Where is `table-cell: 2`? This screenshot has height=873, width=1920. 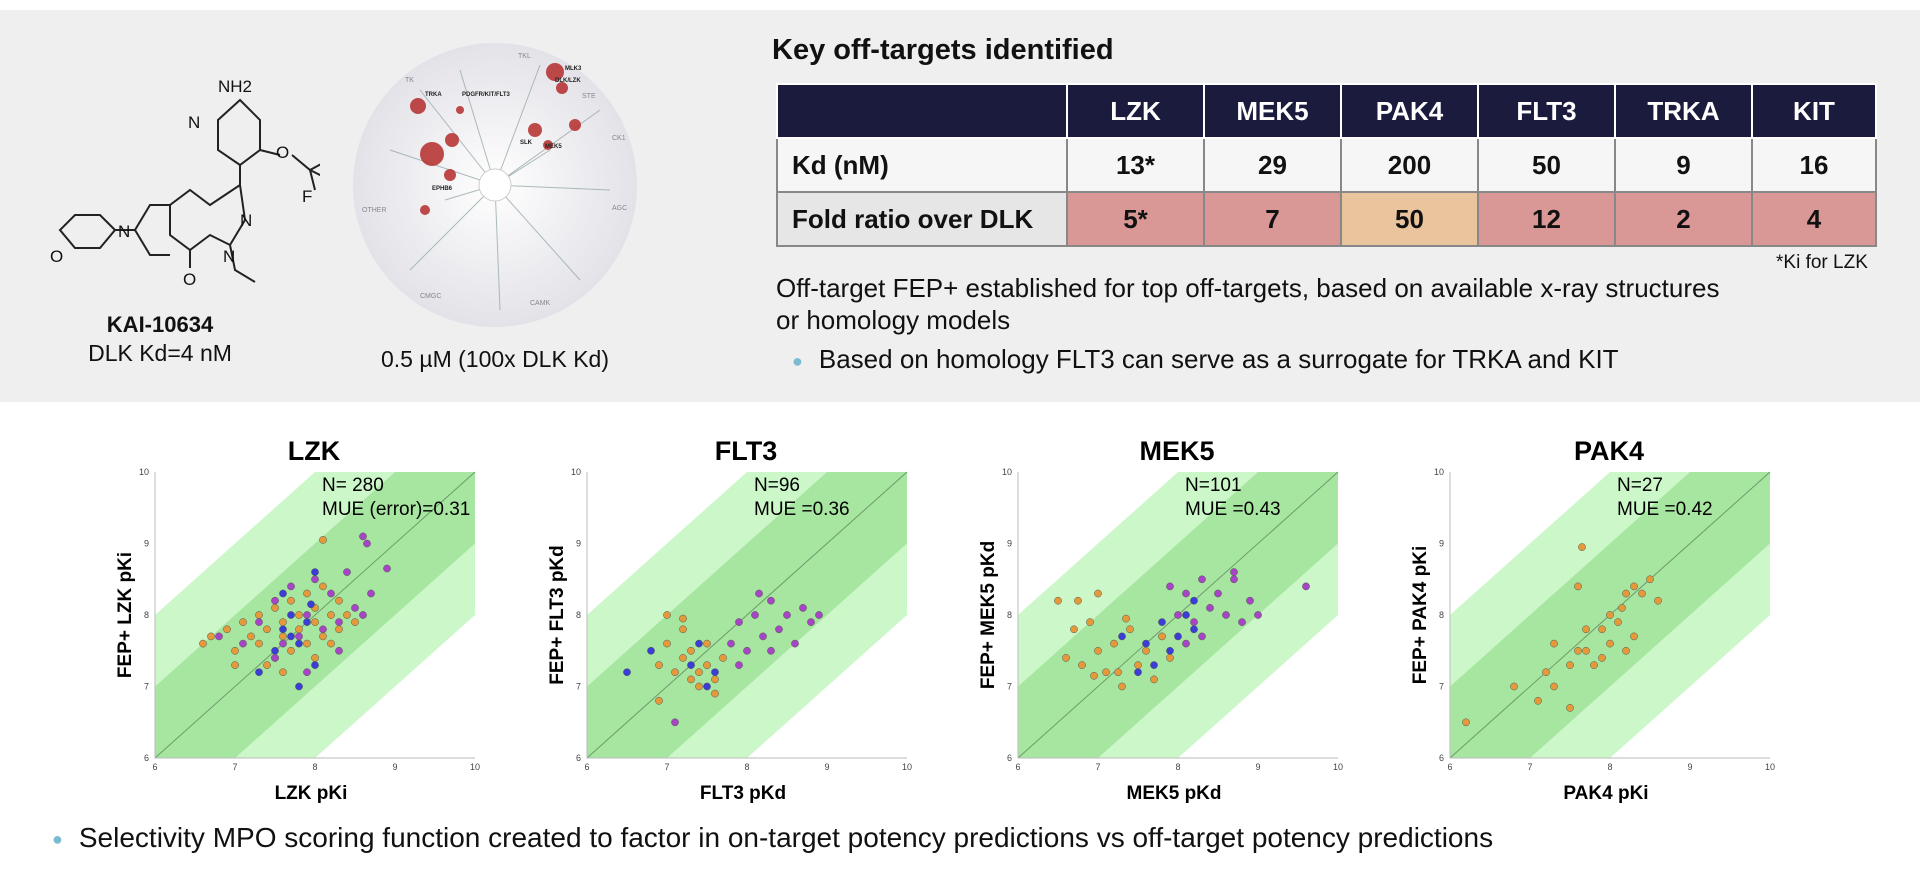 table-cell: 2 is located at coordinates (1683, 219).